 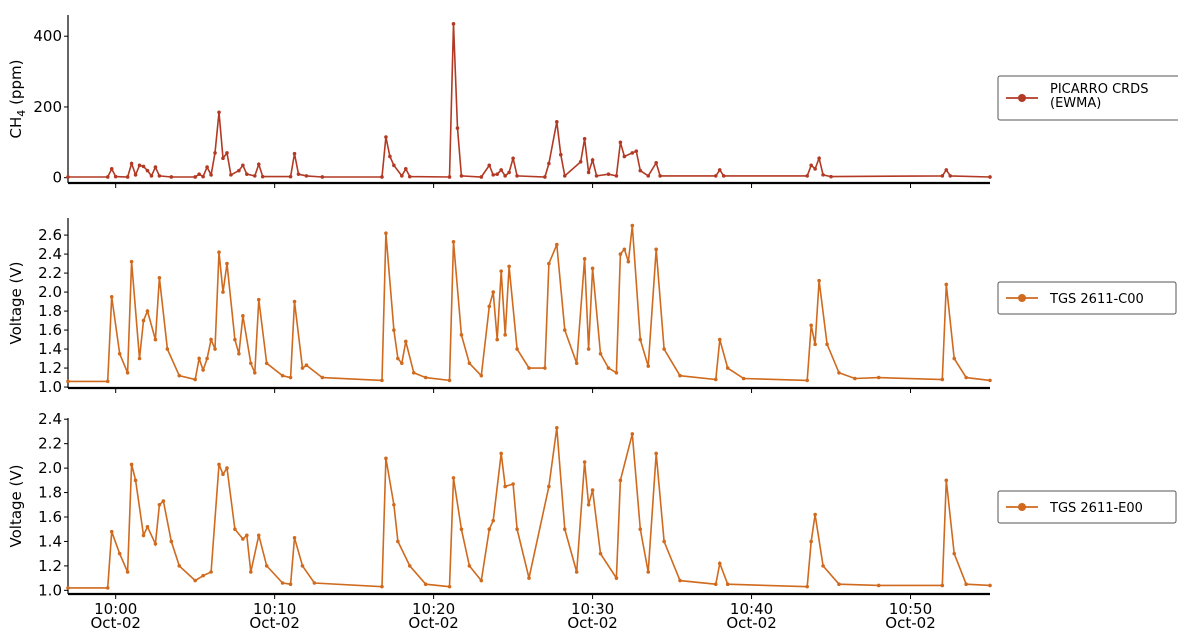 I want to click on legend-label: (EWMA), so click(x=1075, y=103).